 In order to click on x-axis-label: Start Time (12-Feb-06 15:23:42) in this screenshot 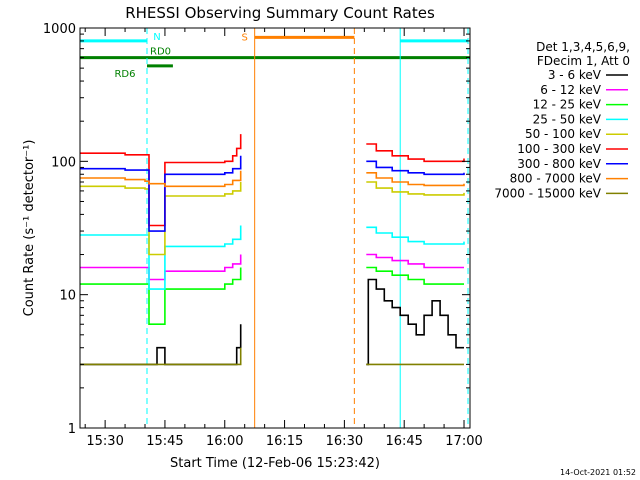, I will do `click(275, 463)`.